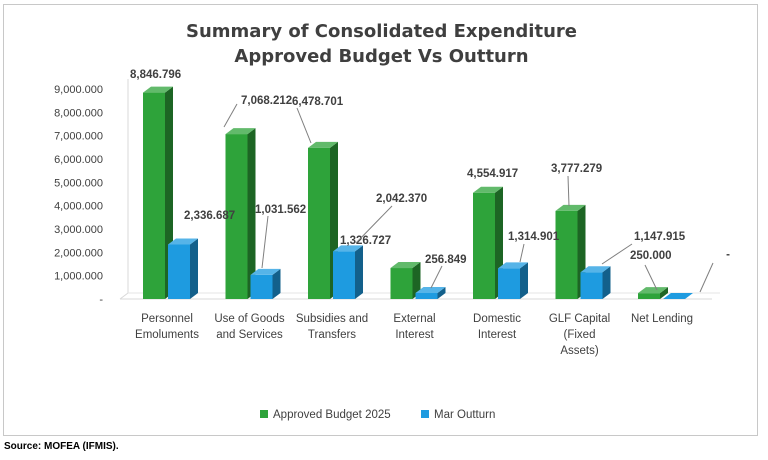 The image size is (768, 460). Describe the element at coordinates (78, 137) in the screenshot. I see `y-tick-label: 7,000.000` at that location.